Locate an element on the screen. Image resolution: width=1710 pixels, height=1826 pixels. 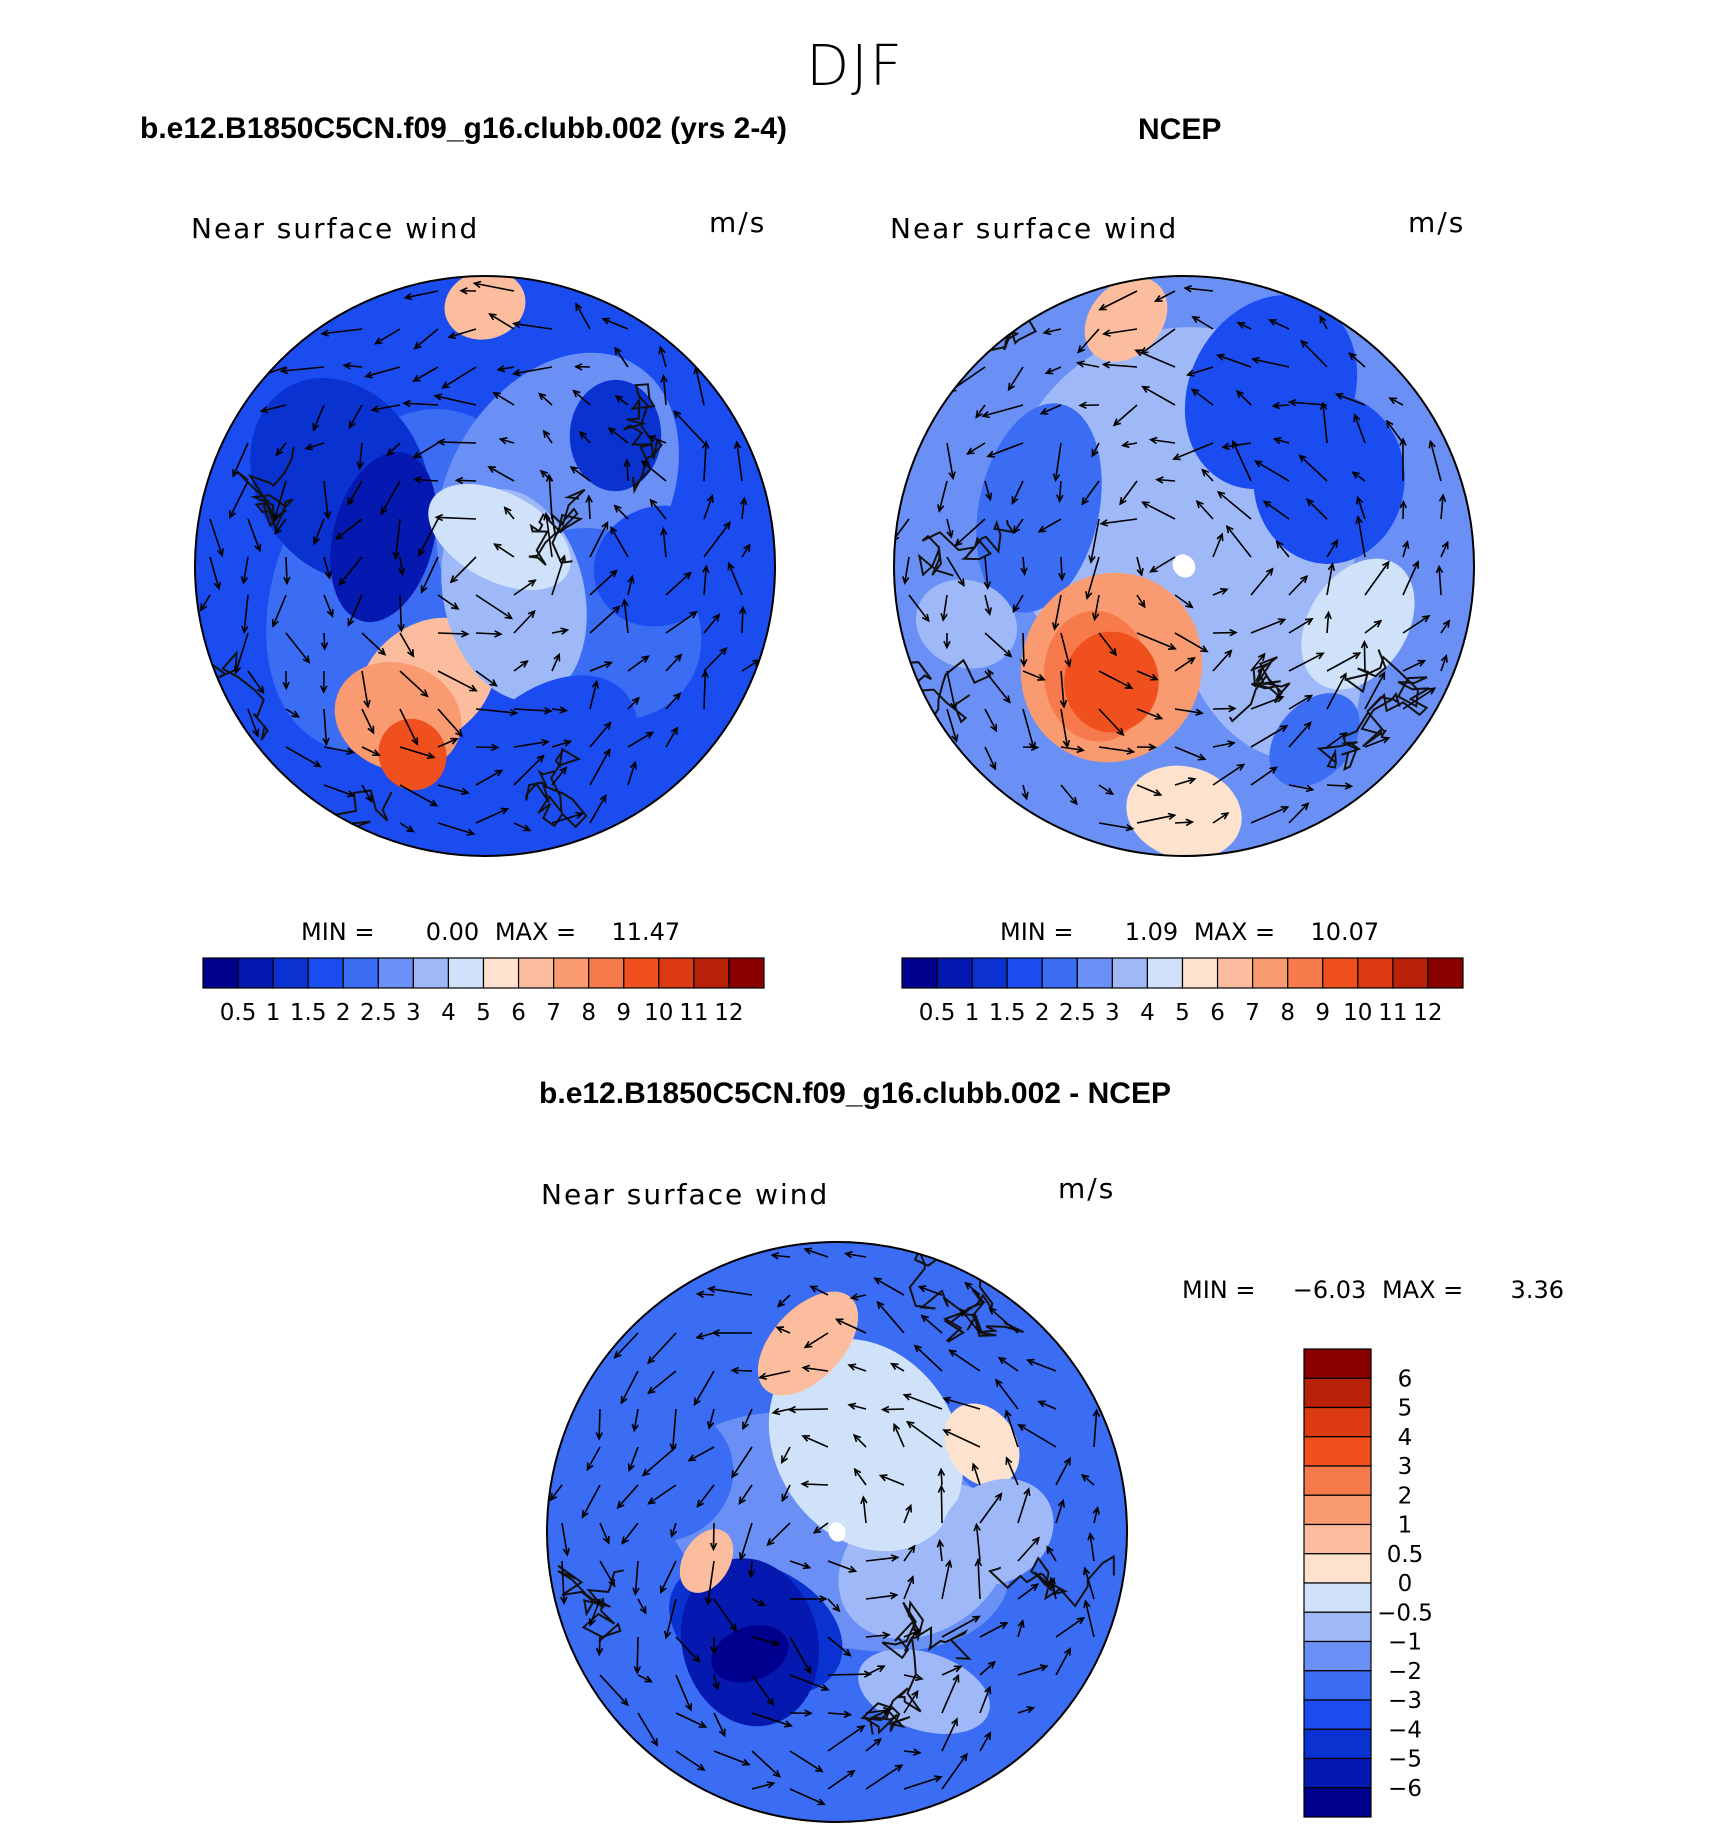
panel-3-minmax: MIN = −6.03 MAX = 3.36 is located at coordinates (1373, 1290).